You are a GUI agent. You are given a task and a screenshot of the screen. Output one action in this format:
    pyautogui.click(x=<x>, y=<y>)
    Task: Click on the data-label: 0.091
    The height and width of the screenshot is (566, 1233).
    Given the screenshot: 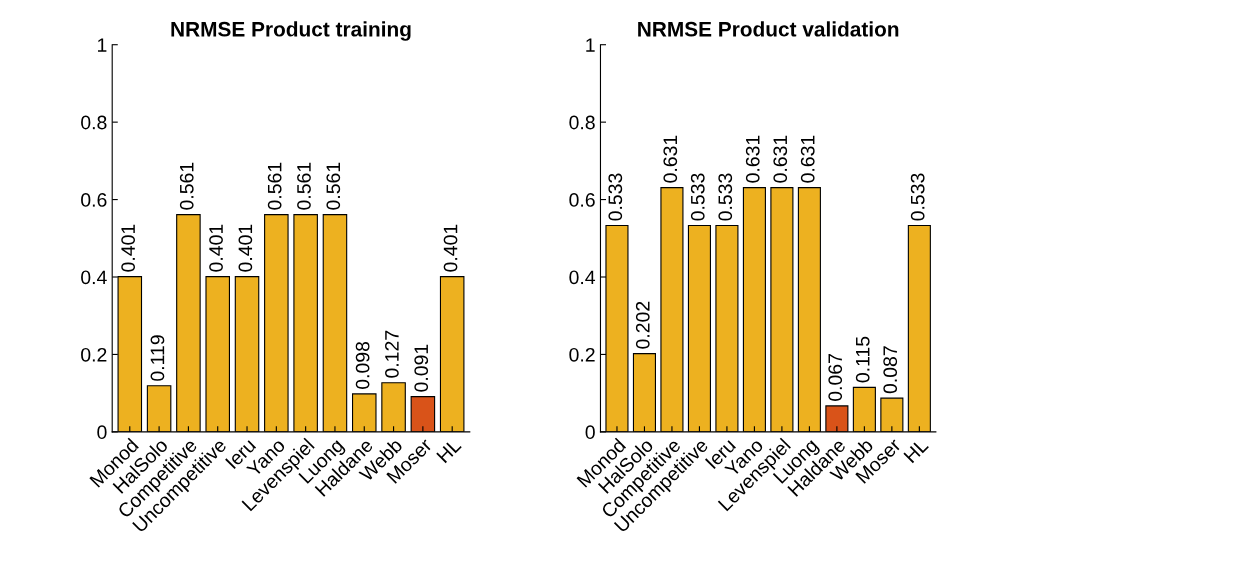 What is the action you would take?
    pyautogui.click(x=421, y=368)
    